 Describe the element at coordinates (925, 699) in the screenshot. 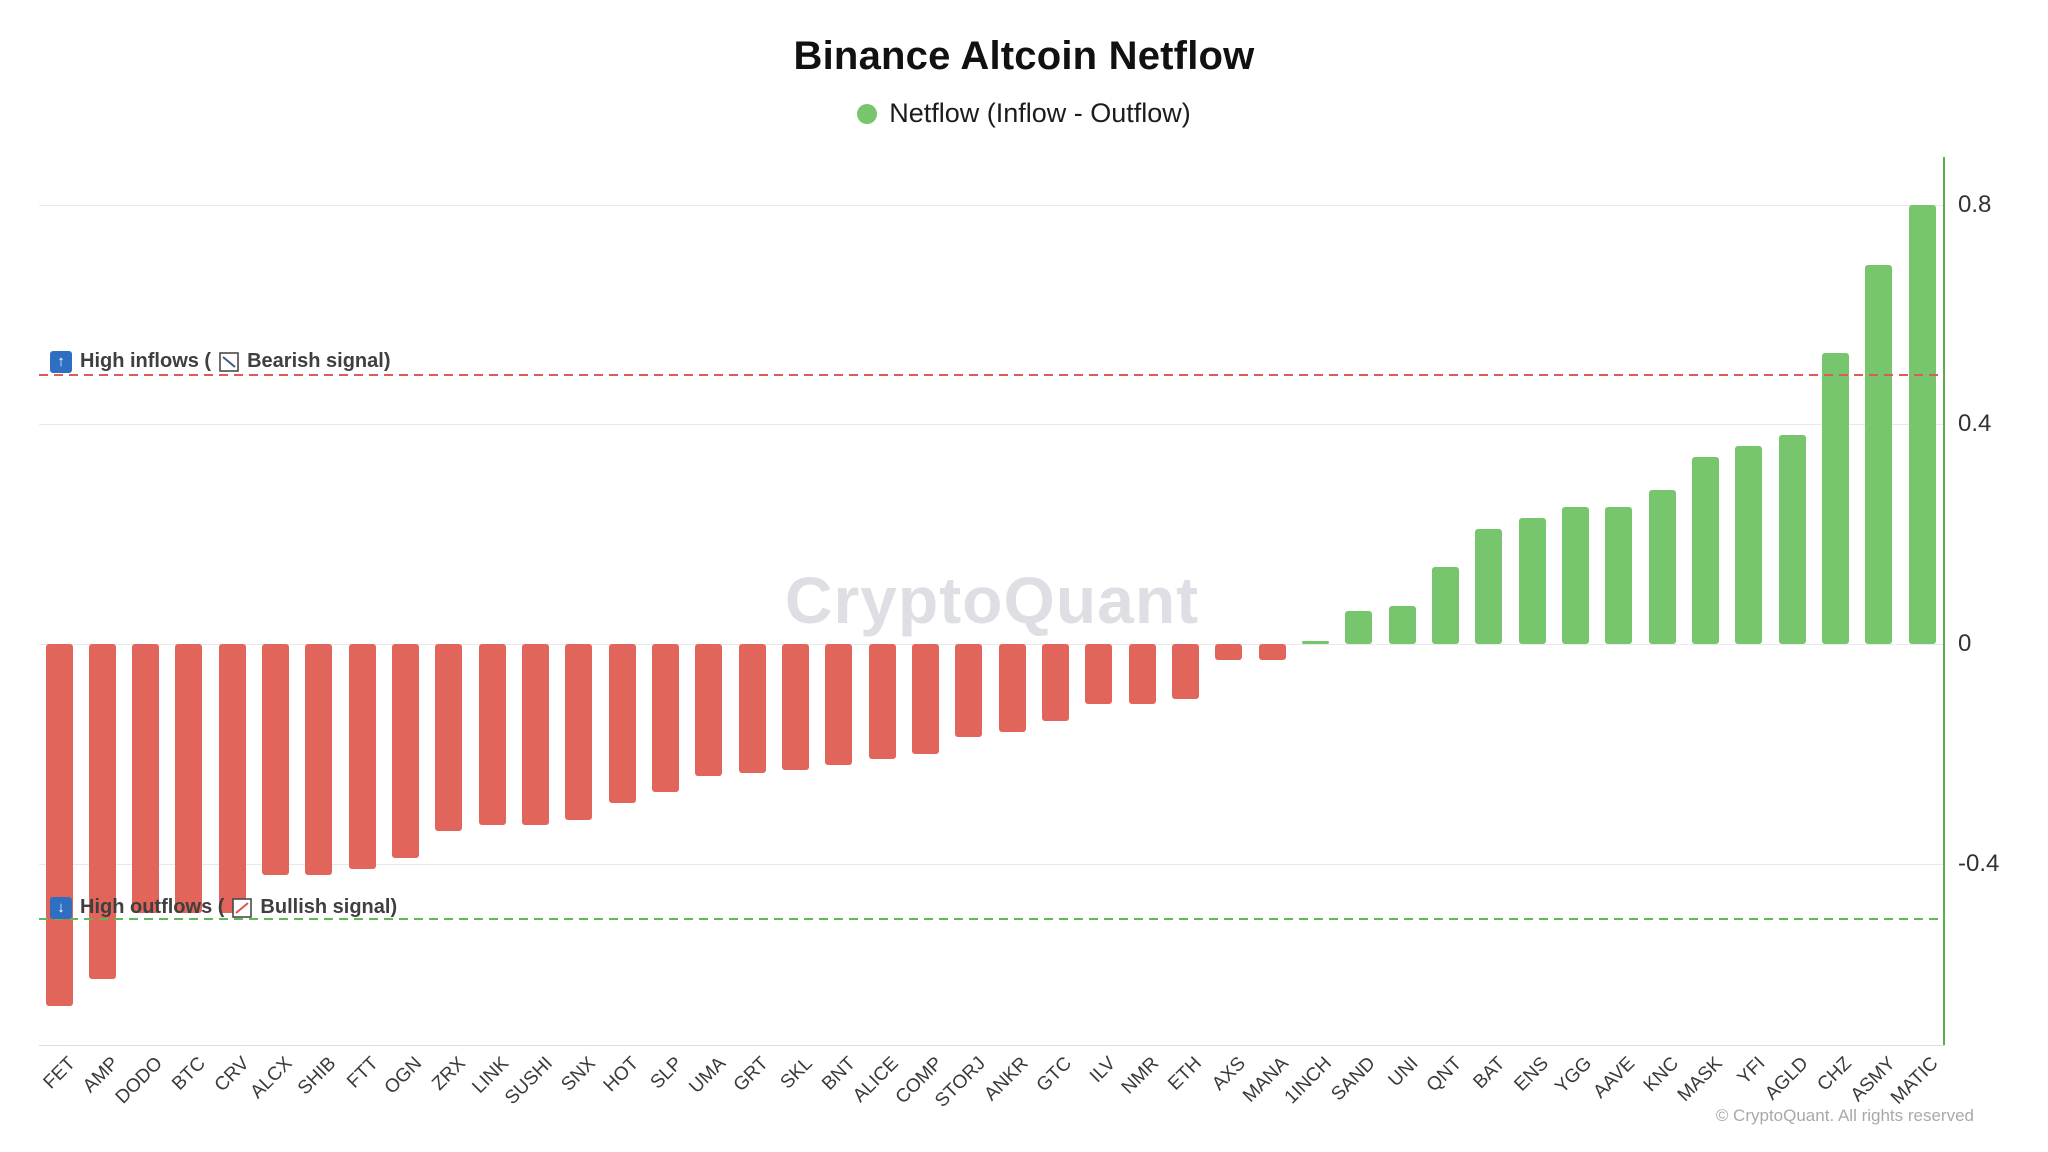

I see `bar-COMP` at that location.